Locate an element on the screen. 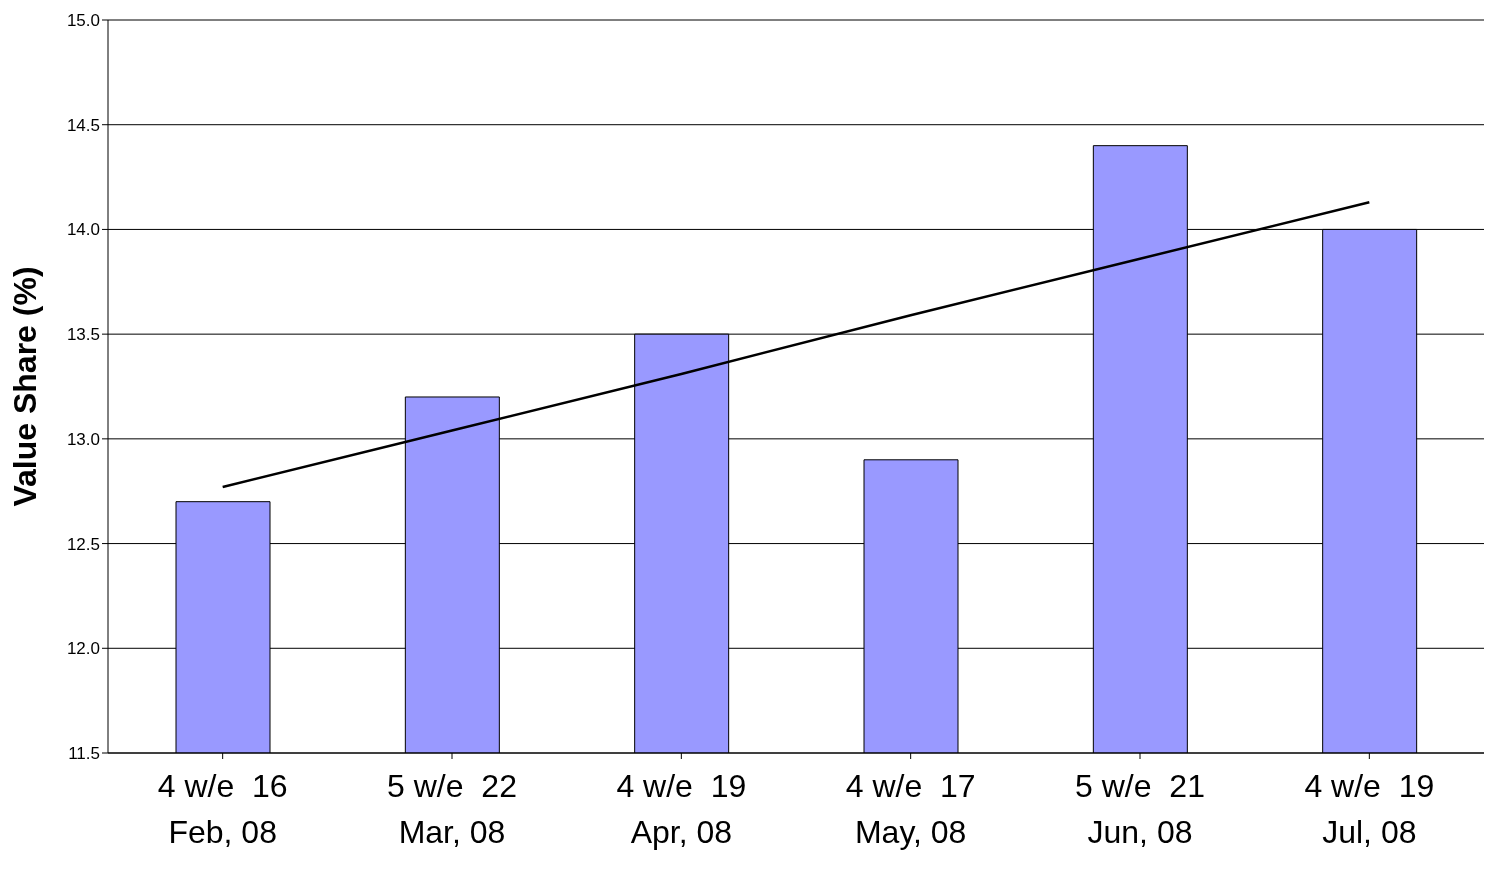  y-tick-label: 12.5 is located at coordinates (83, 544).